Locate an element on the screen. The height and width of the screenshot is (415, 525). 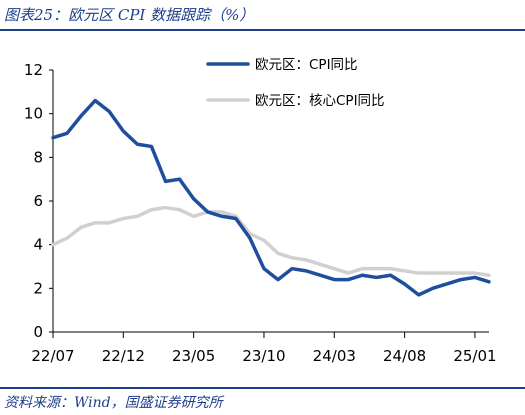
title-rule is located at coordinates (262, 30).